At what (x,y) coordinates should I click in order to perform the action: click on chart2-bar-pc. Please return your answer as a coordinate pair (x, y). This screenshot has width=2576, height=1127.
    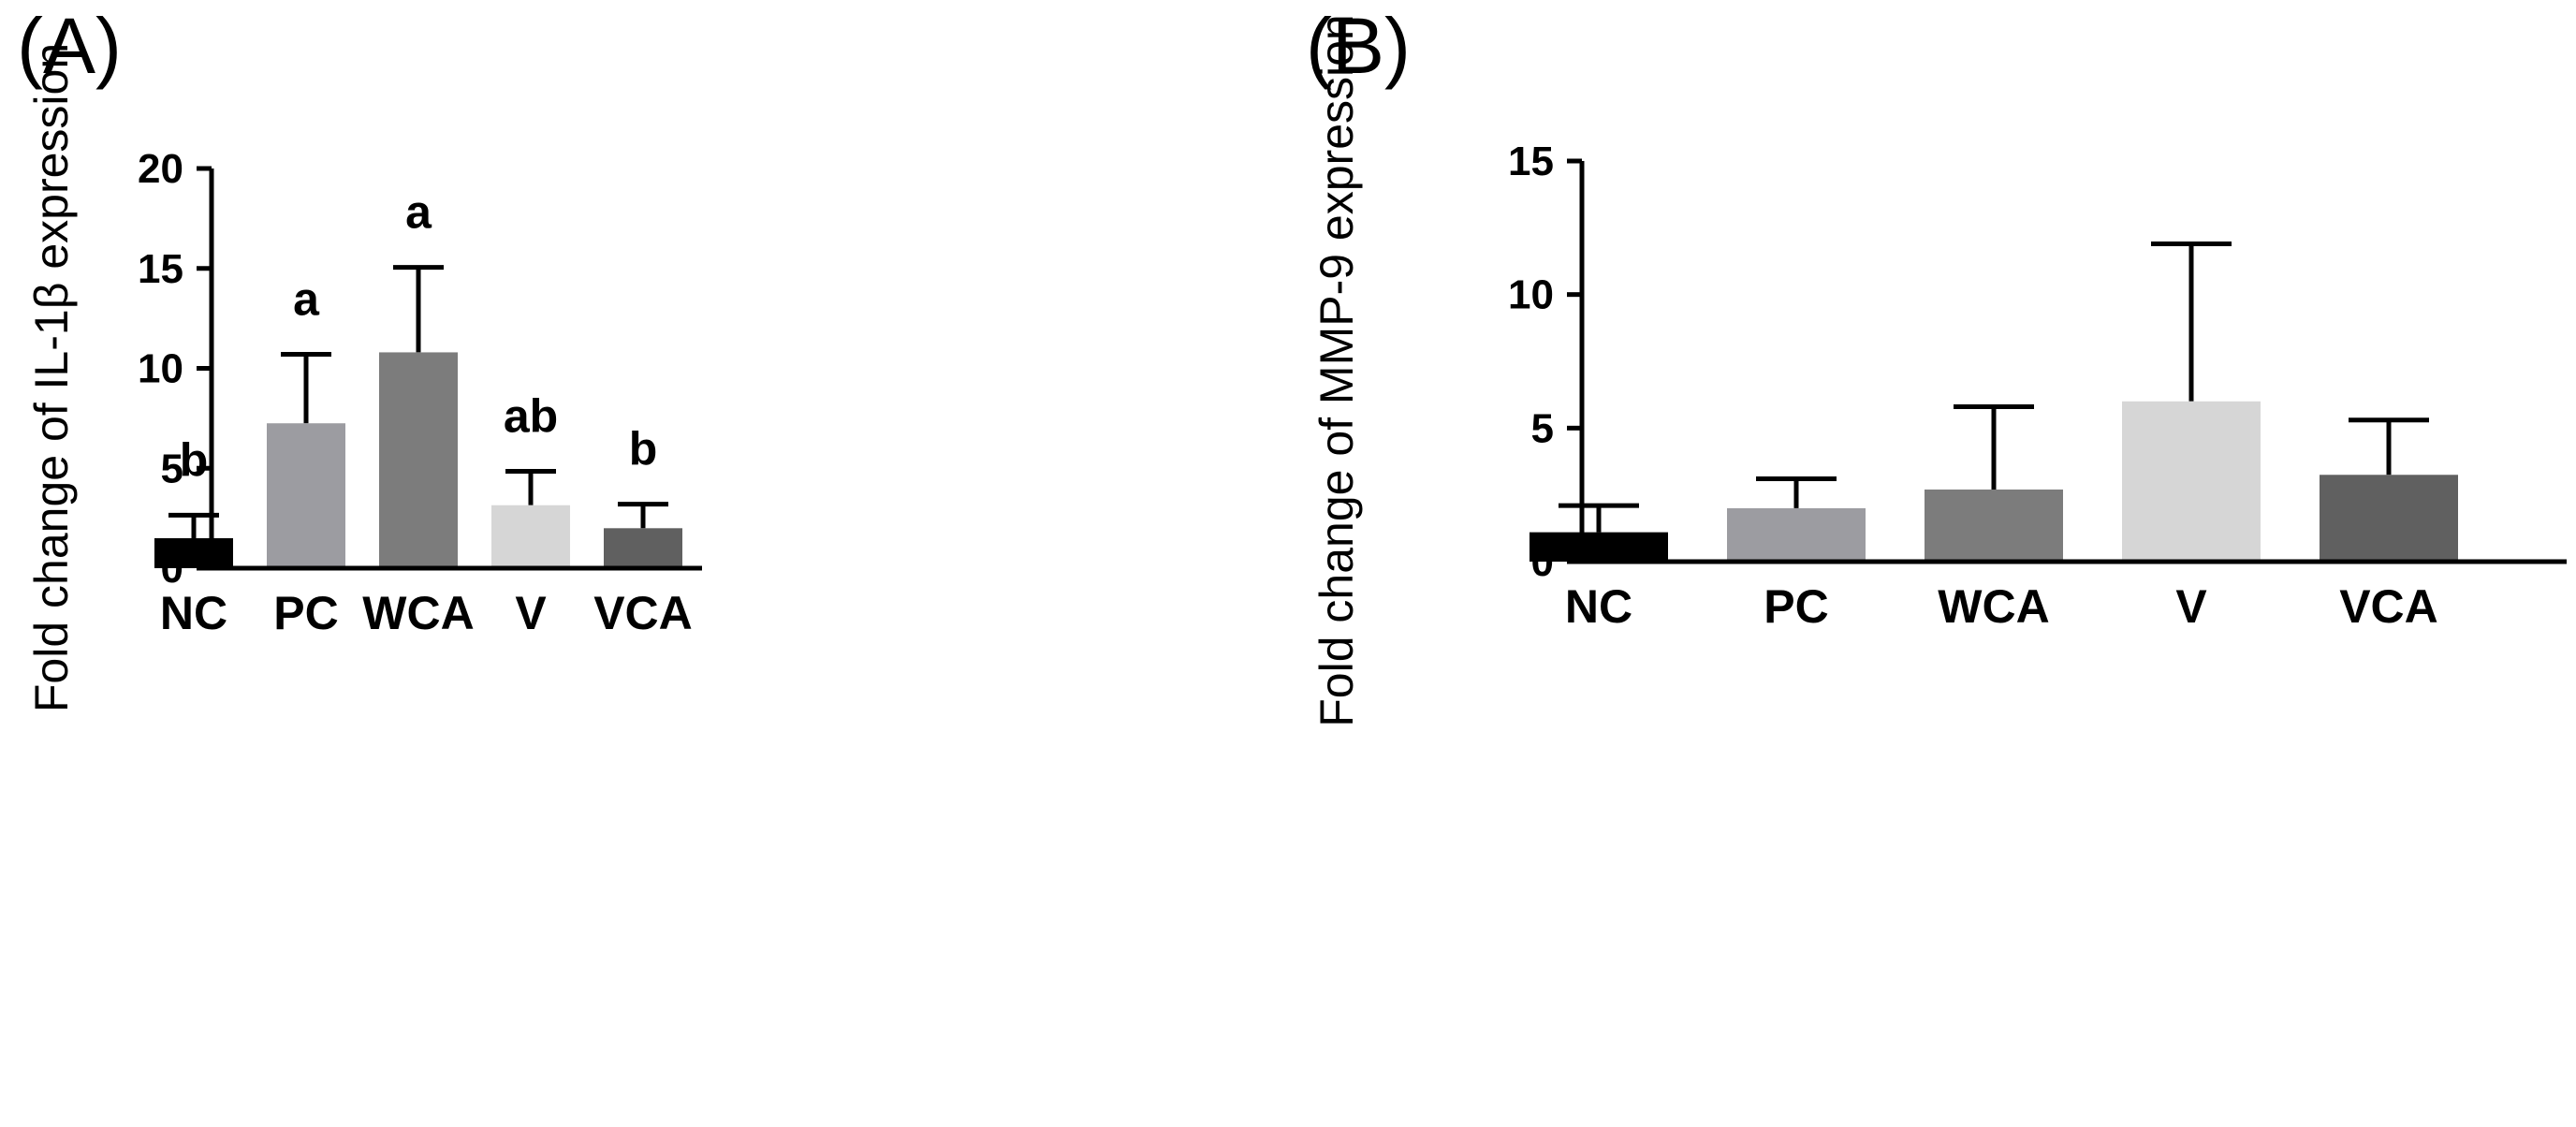
    Looking at the image, I should click on (1796, 534).